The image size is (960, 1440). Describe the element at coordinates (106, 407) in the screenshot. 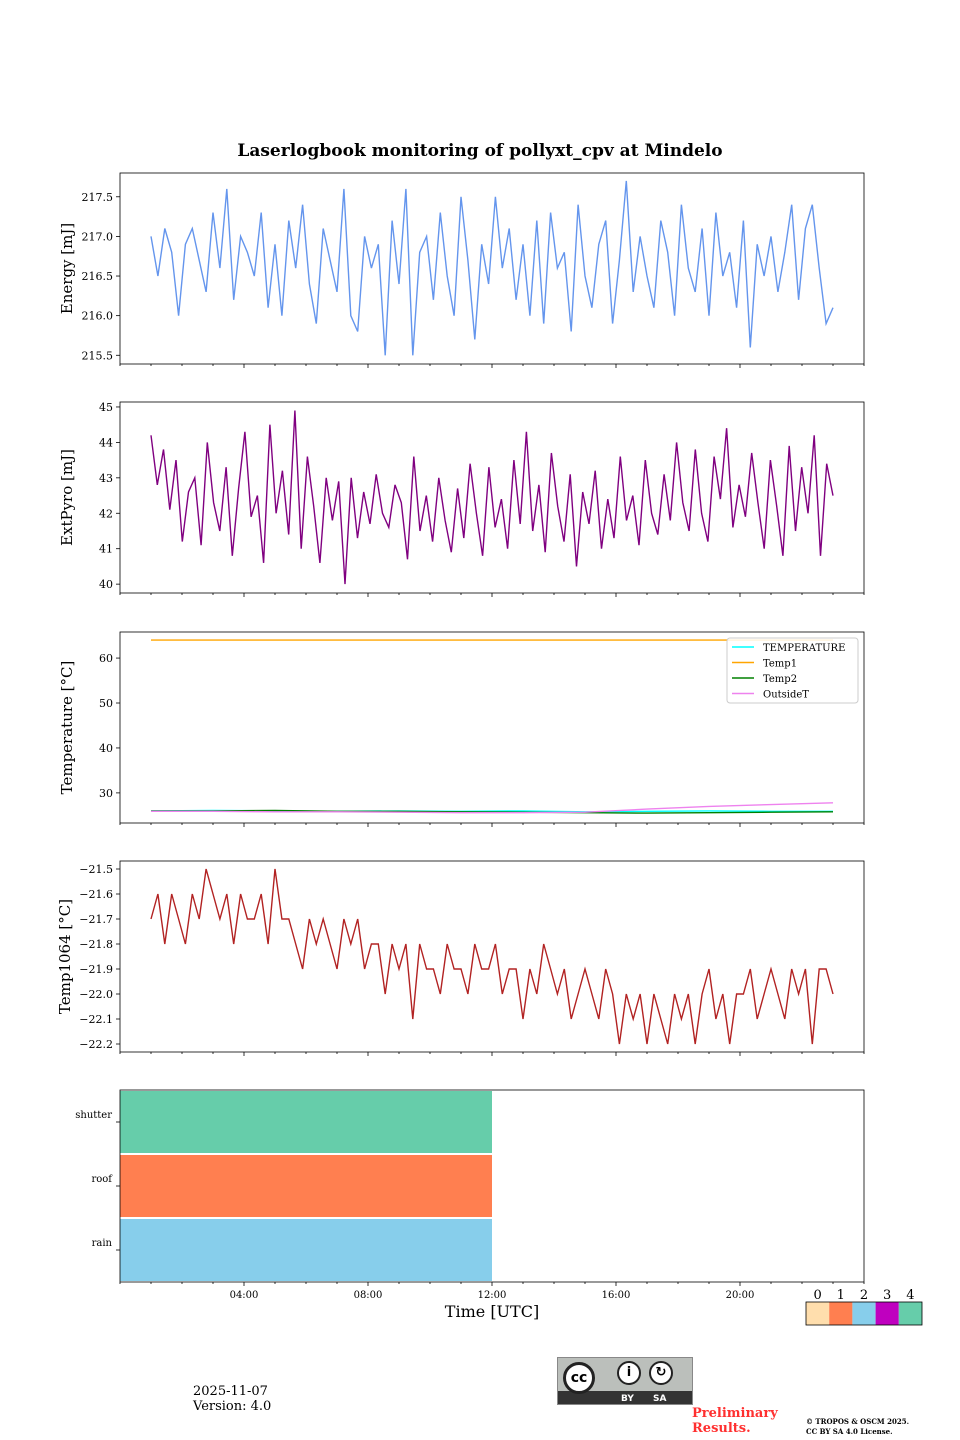

I see `y-tick-label: 45` at that location.